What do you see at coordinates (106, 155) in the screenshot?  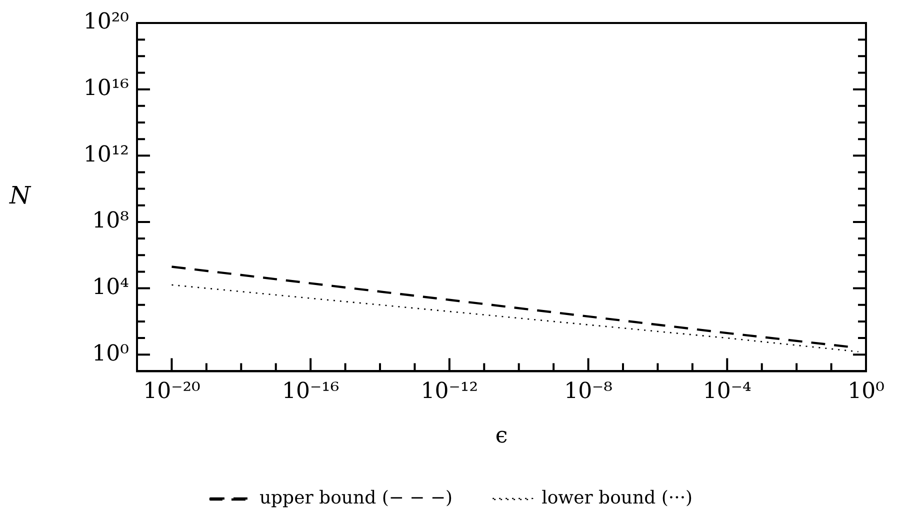 I see `y-tick-label: 10¹²` at bounding box center [106, 155].